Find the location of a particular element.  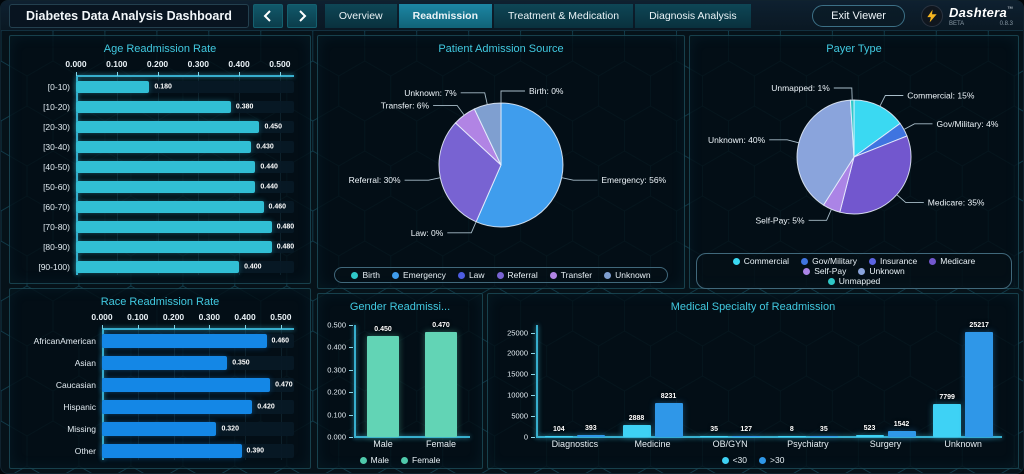

pie-slice-emergency is located at coordinates (519, 165).